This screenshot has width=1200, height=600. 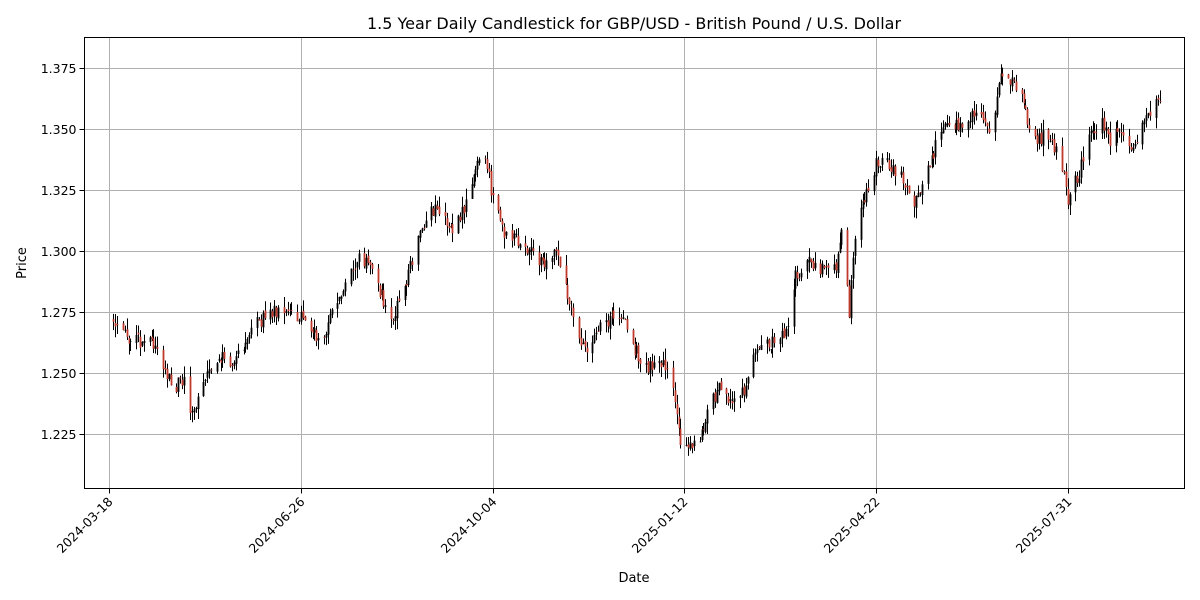 I want to click on x-tick-label: 2025-04-22, so click(x=852, y=525).